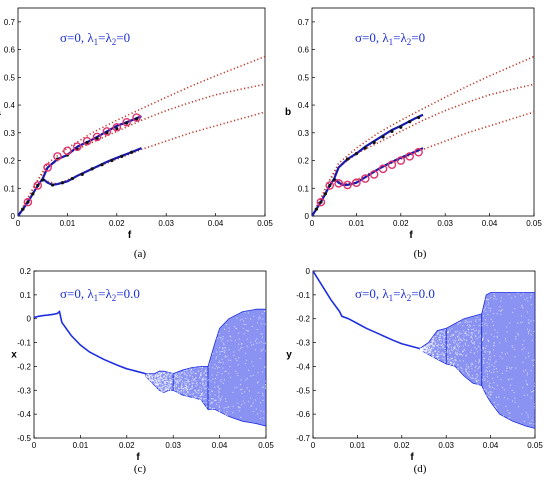 The image size is (550, 481). I want to click on series-solid-line, so click(80, 165).